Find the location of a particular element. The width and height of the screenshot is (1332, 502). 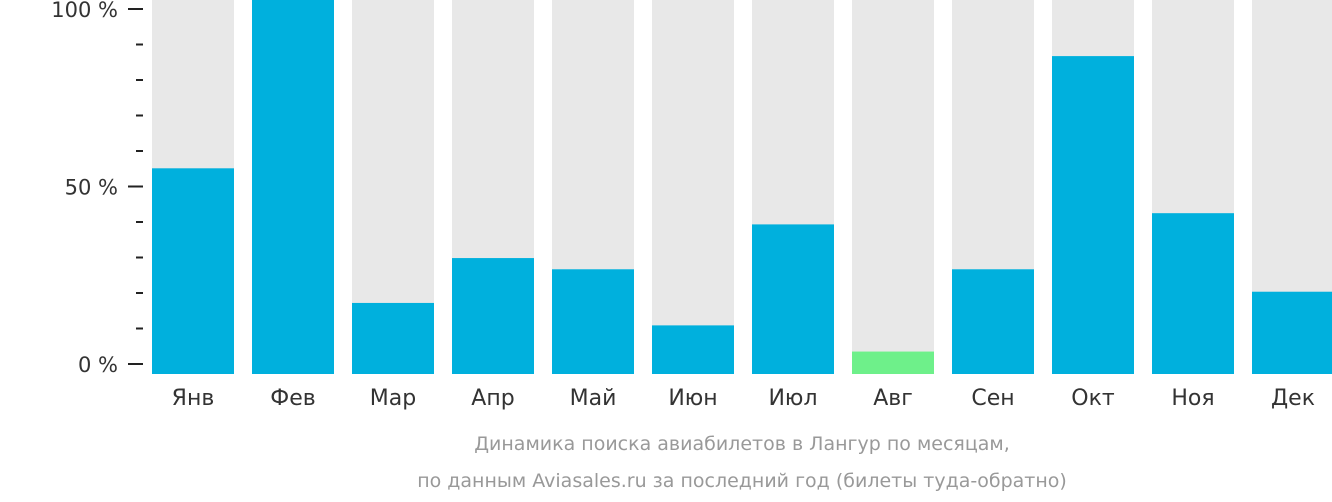

x-category-label: Ноя is located at coordinates (1192, 398).